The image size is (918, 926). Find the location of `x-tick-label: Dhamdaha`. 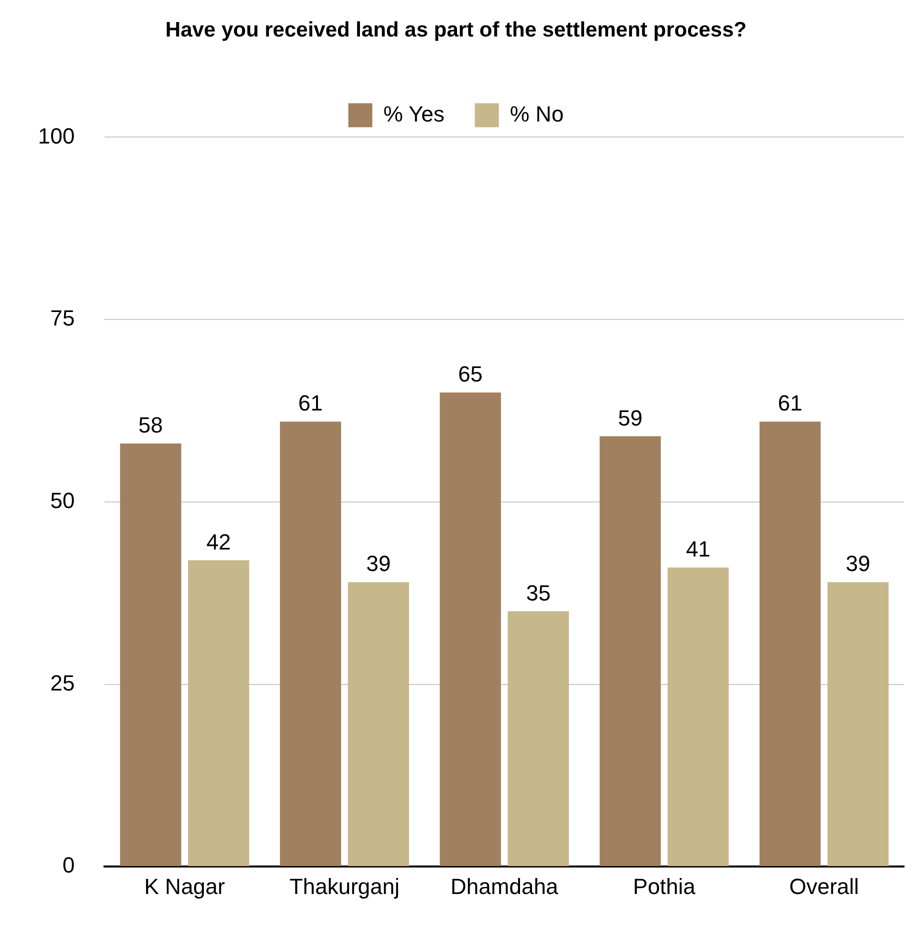

x-tick-label: Dhamdaha is located at coordinates (504, 886).